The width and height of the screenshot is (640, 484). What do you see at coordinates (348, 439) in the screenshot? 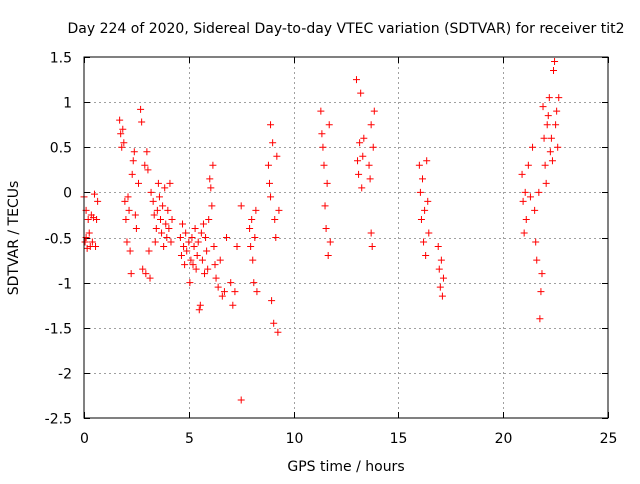
I see `x-tick-labels: 0 5 10 15 20 25` at bounding box center [348, 439].